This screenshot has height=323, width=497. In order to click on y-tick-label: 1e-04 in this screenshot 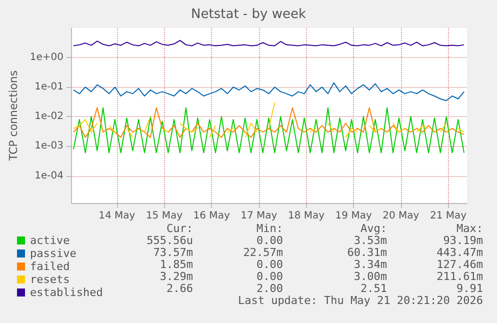, I will do `click(49, 176)`.